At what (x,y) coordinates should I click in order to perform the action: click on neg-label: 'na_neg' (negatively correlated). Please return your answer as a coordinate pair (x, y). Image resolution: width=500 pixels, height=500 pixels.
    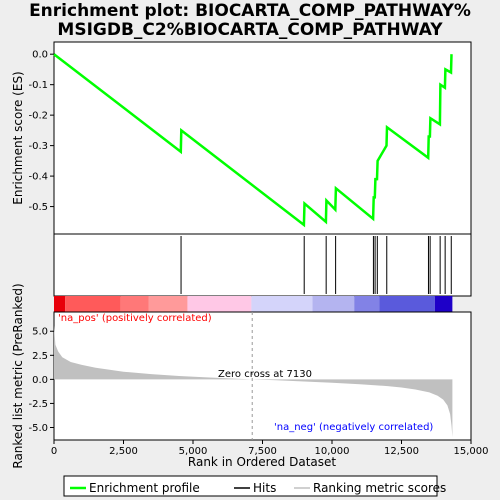
    Looking at the image, I should click on (353, 427).